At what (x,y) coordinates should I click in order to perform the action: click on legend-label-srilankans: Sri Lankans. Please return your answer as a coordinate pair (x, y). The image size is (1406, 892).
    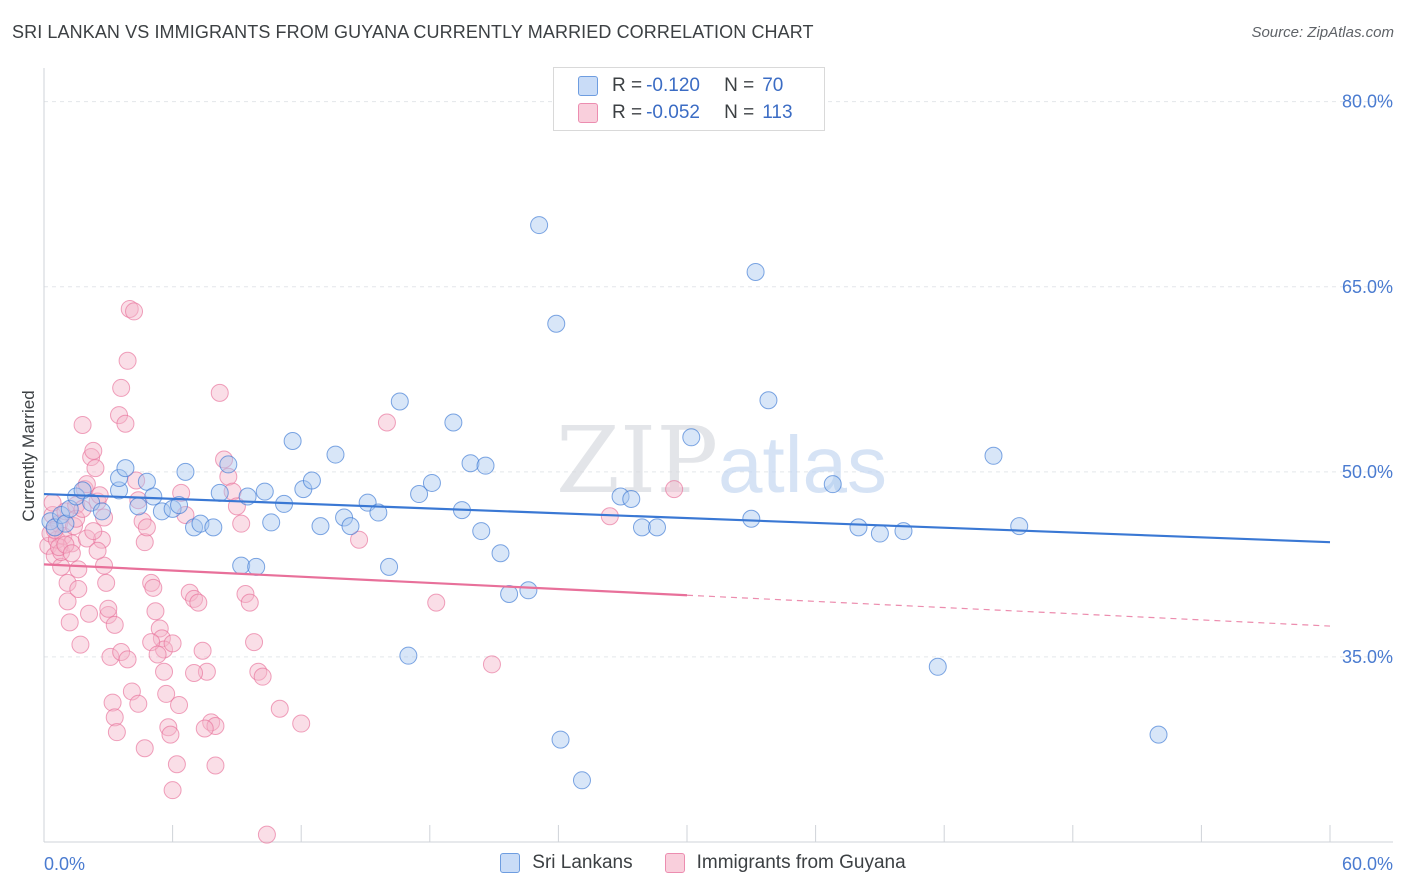
    Looking at the image, I should click on (582, 862).